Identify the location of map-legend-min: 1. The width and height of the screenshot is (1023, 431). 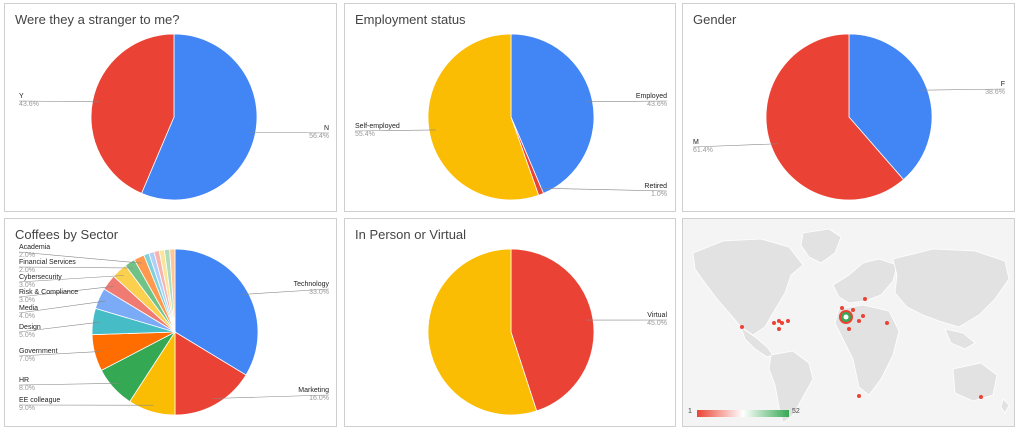
(690, 411).